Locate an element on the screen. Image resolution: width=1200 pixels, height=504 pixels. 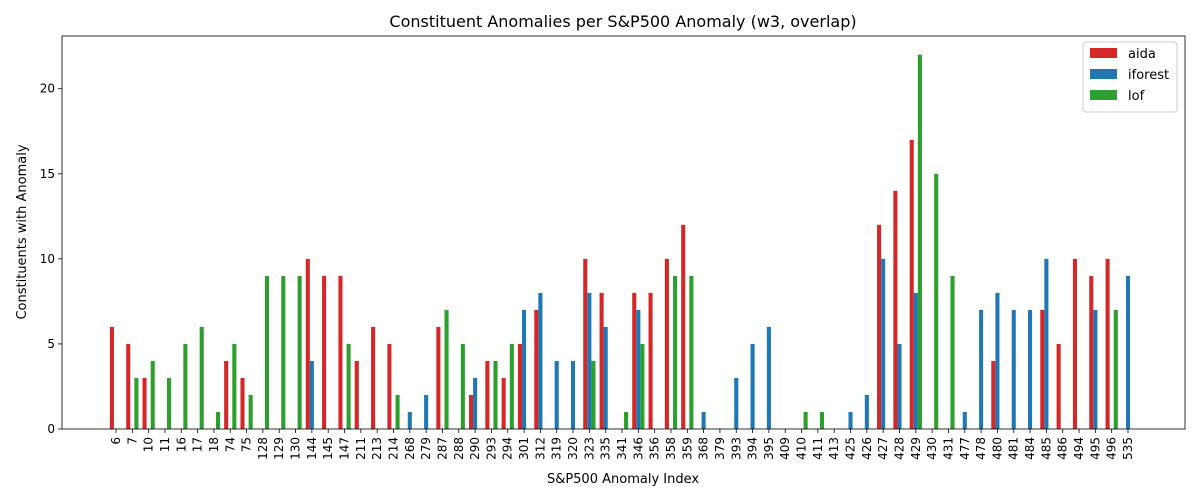
x-tick-label: 319 is located at coordinates (557, 448).